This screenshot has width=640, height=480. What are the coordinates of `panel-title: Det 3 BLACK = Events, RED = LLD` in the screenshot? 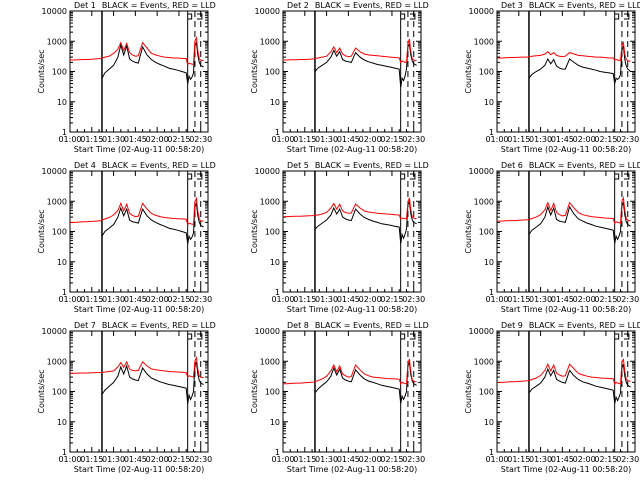 It's located at (570, 5).